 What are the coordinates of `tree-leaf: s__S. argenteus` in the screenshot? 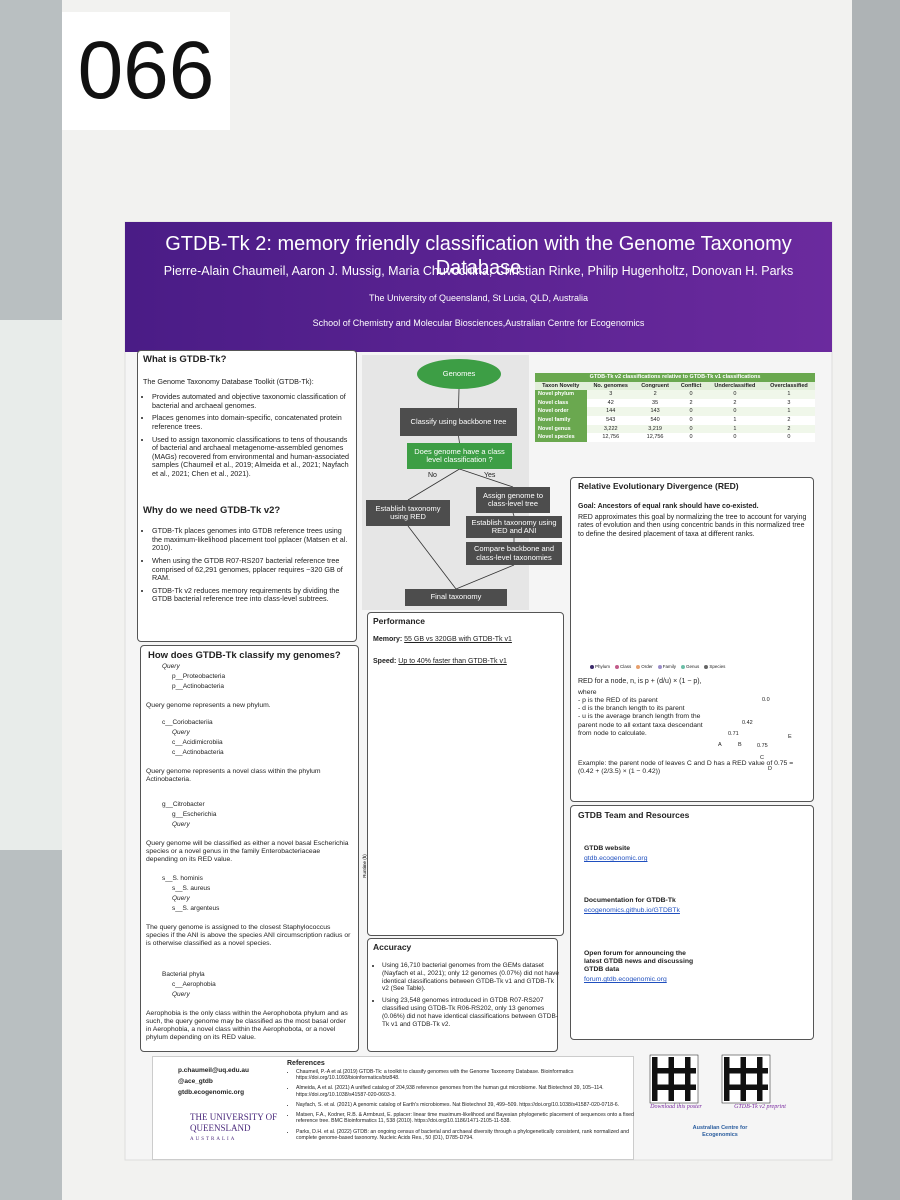 It's located at (196, 908).